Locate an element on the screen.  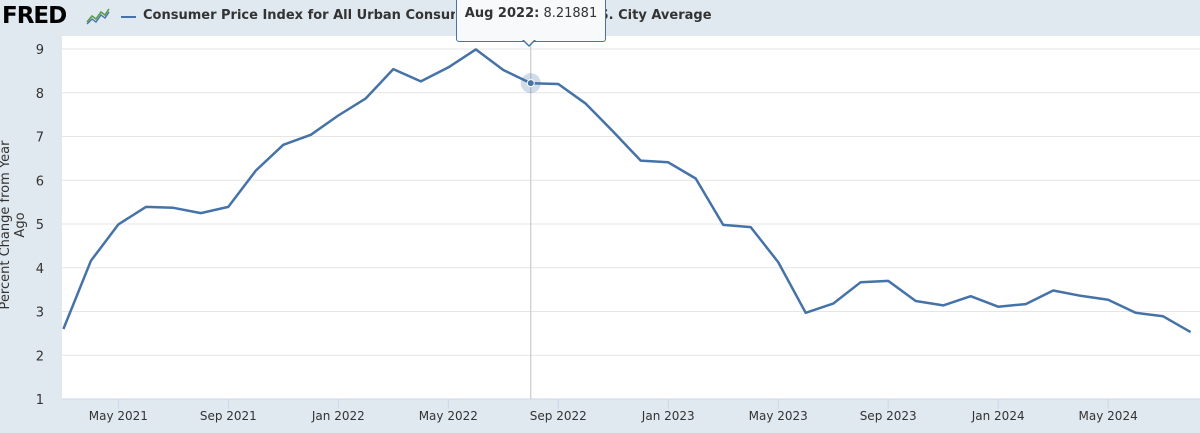
x-tick-label: Jan 2024 is located at coordinates (998, 416).